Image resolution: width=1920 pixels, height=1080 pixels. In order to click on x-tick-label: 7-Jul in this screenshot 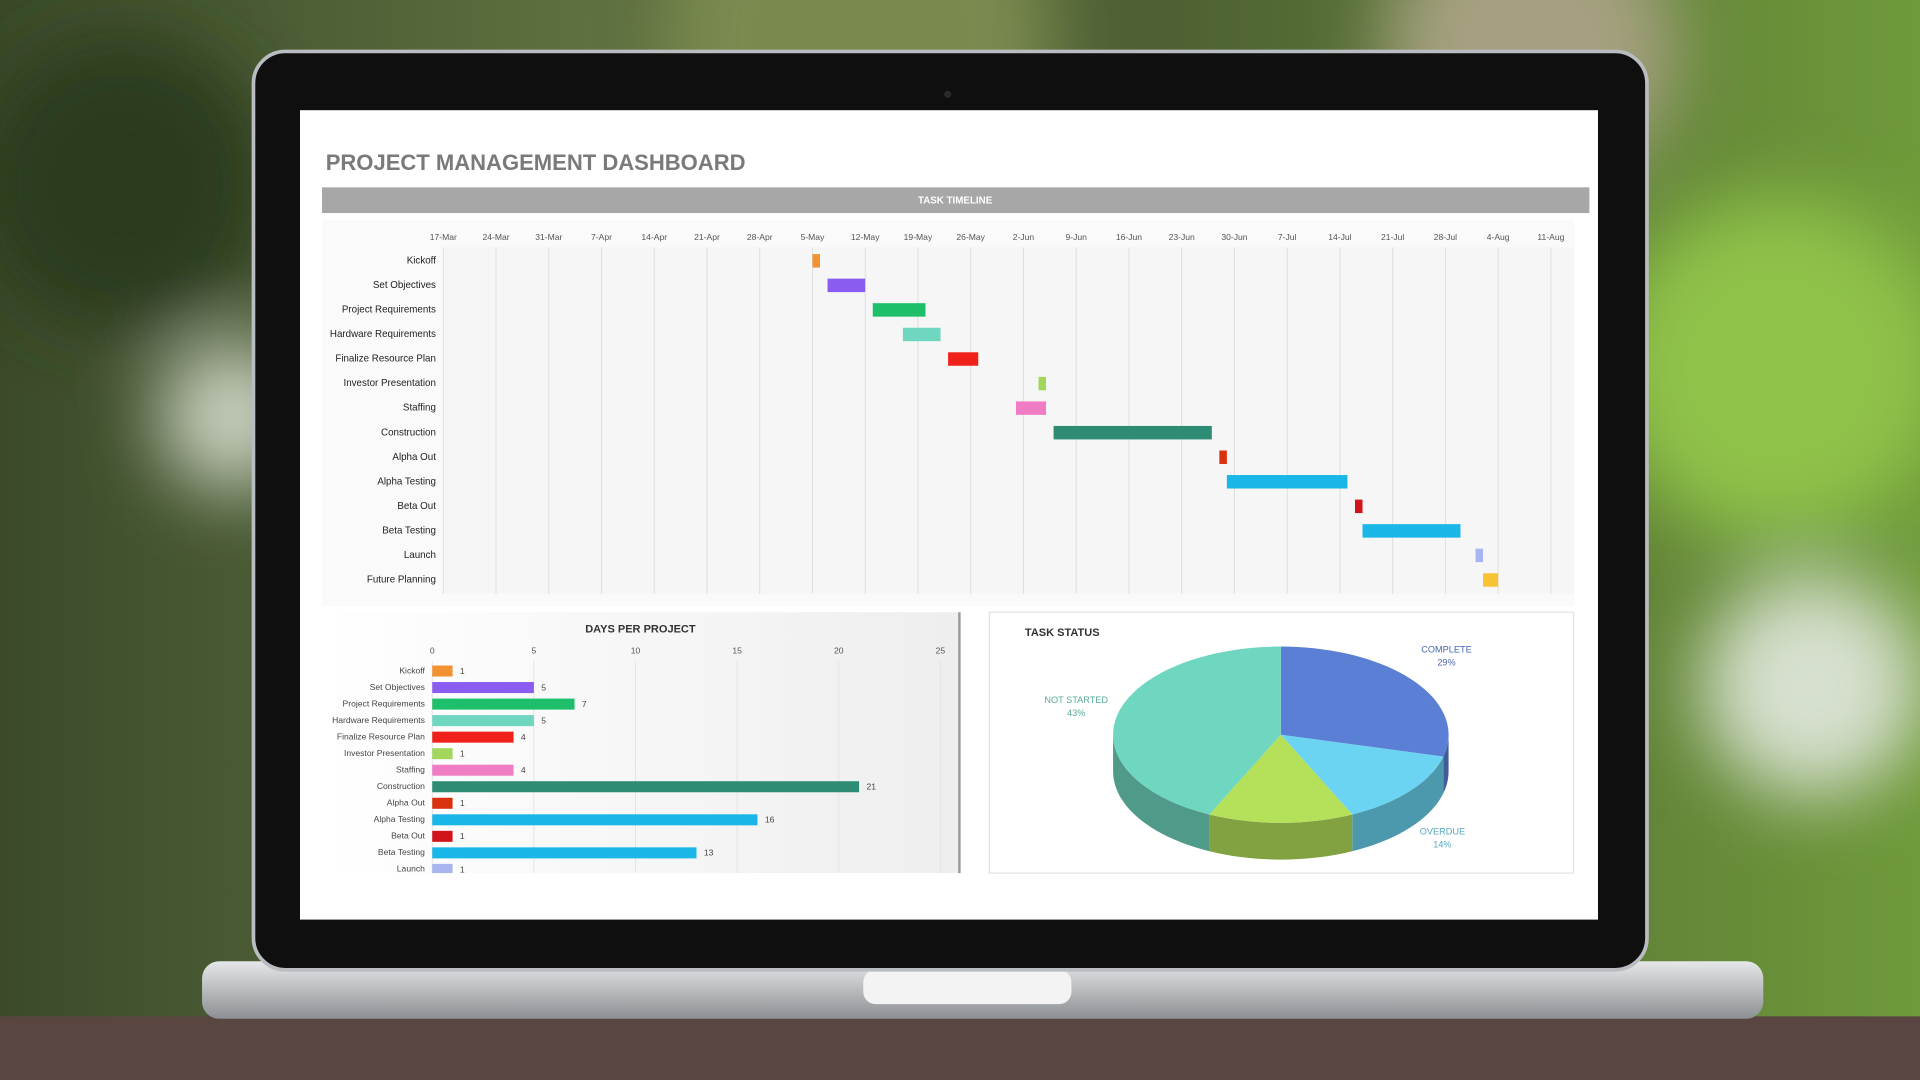, I will do `click(1287, 237)`.